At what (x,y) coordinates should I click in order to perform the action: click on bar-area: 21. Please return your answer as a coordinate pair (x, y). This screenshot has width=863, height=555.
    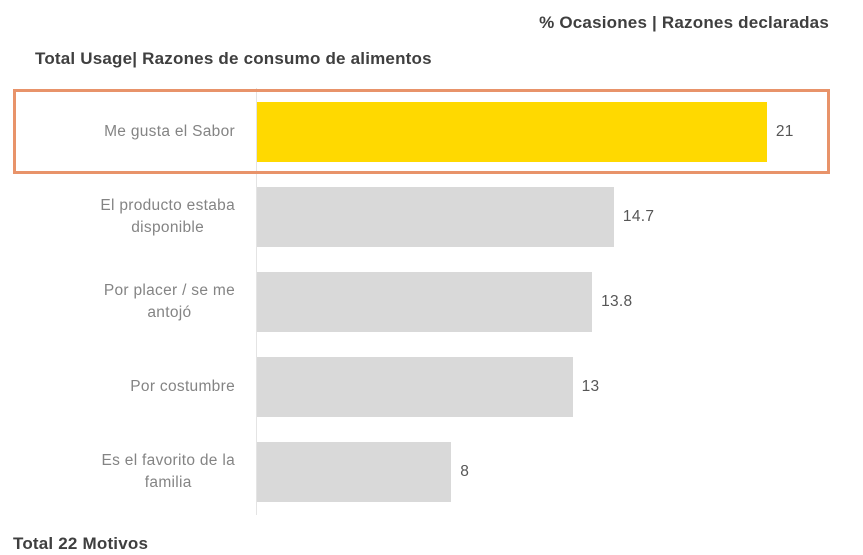
    Looking at the image, I should click on (560, 132).